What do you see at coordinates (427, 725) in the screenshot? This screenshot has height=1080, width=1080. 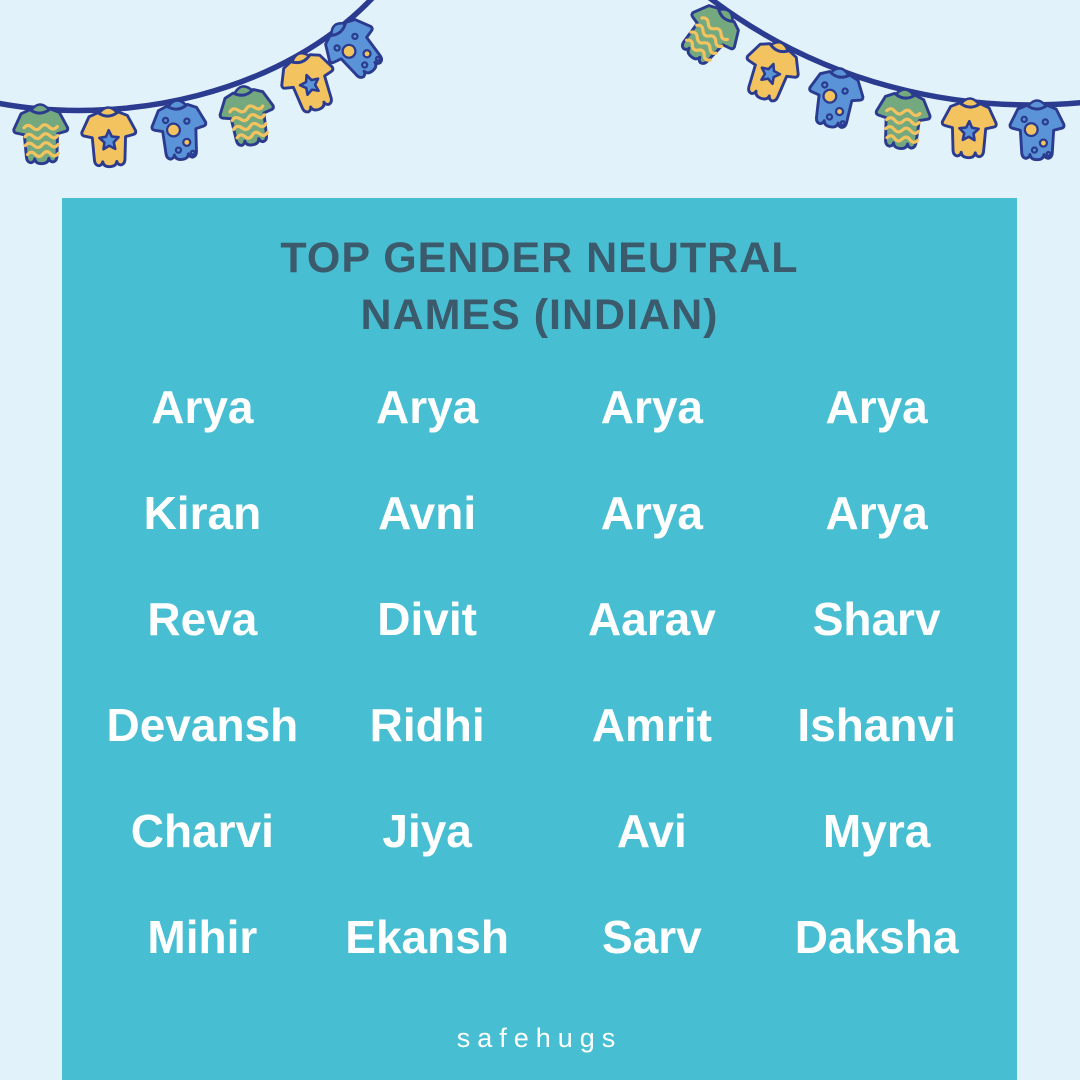 I see `name-cell: Ridhi` at bounding box center [427, 725].